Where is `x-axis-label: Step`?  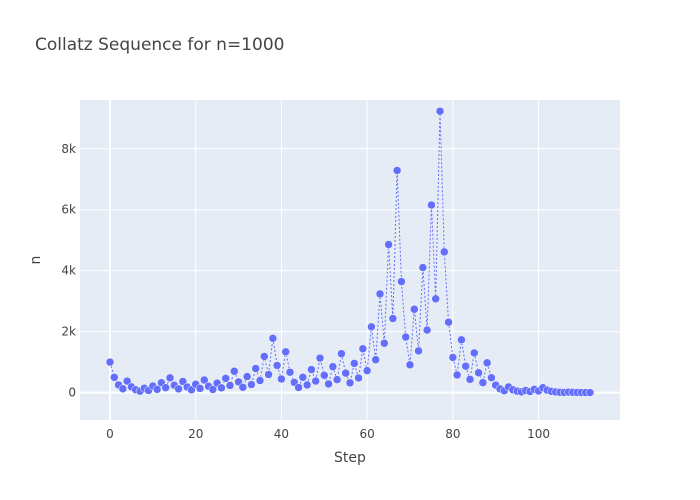
x-axis-label: Step is located at coordinates (350, 458).